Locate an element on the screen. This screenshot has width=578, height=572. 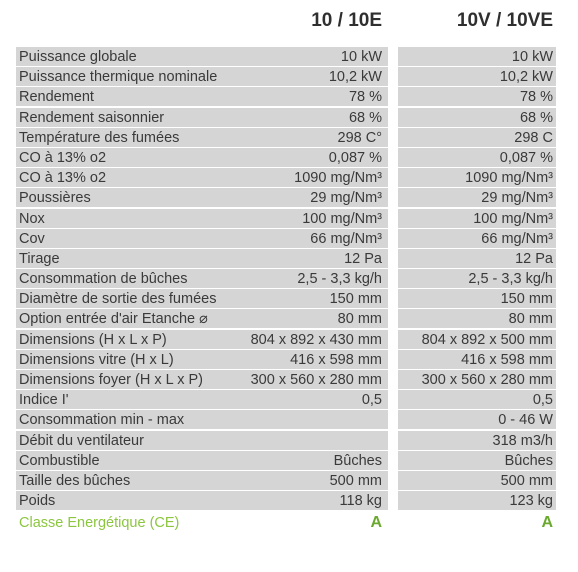
row-label: Diamètre de sortie des fumées is located at coordinates (118, 299).